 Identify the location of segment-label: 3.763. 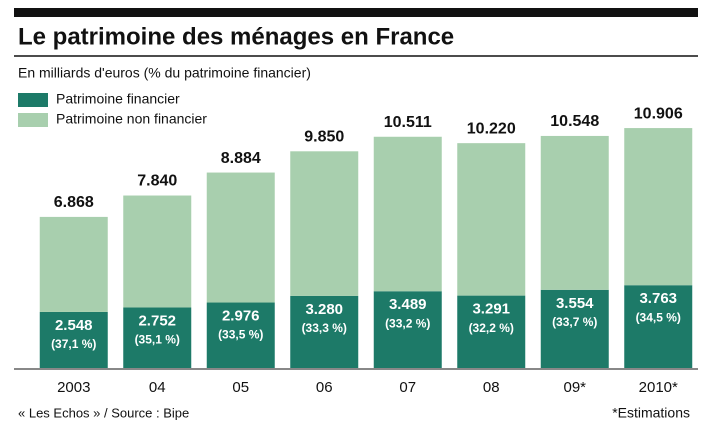
(658, 298).